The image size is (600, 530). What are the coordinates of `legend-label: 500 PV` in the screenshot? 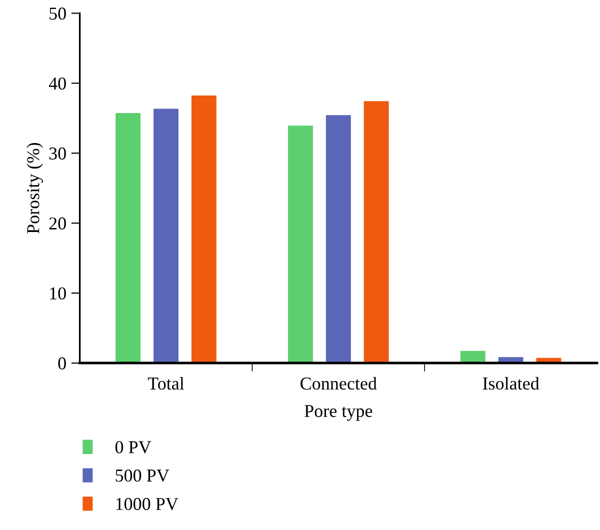 It's located at (143, 475).